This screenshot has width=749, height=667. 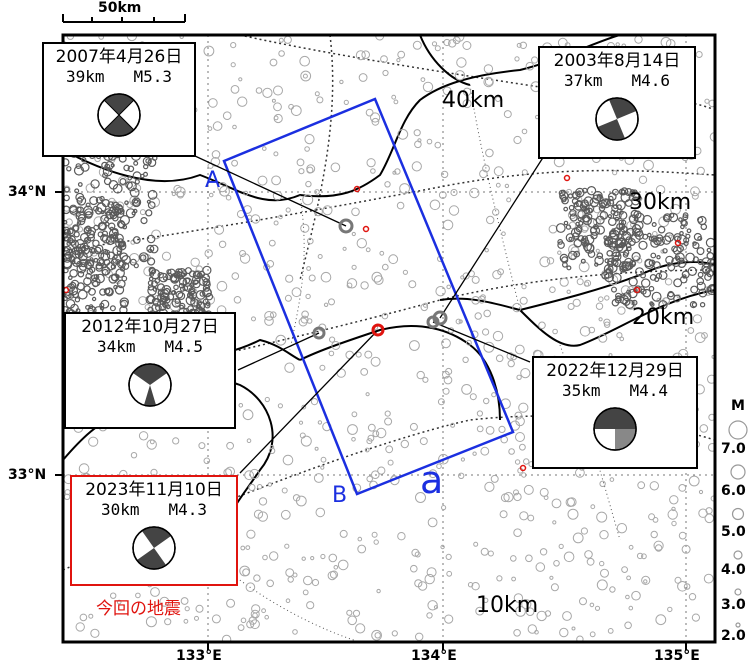 I want to click on mechanism-box-2012: 2012年10月27日 34km M4.5, so click(x=150, y=370).